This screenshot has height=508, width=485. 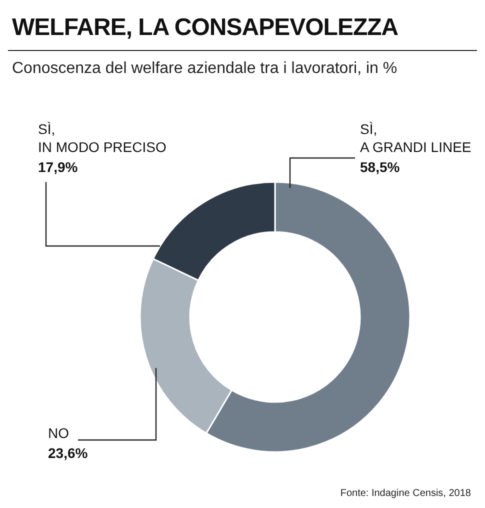 What do you see at coordinates (58, 167) in the screenshot?
I see `data-label: 17,9%` at bounding box center [58, 167].